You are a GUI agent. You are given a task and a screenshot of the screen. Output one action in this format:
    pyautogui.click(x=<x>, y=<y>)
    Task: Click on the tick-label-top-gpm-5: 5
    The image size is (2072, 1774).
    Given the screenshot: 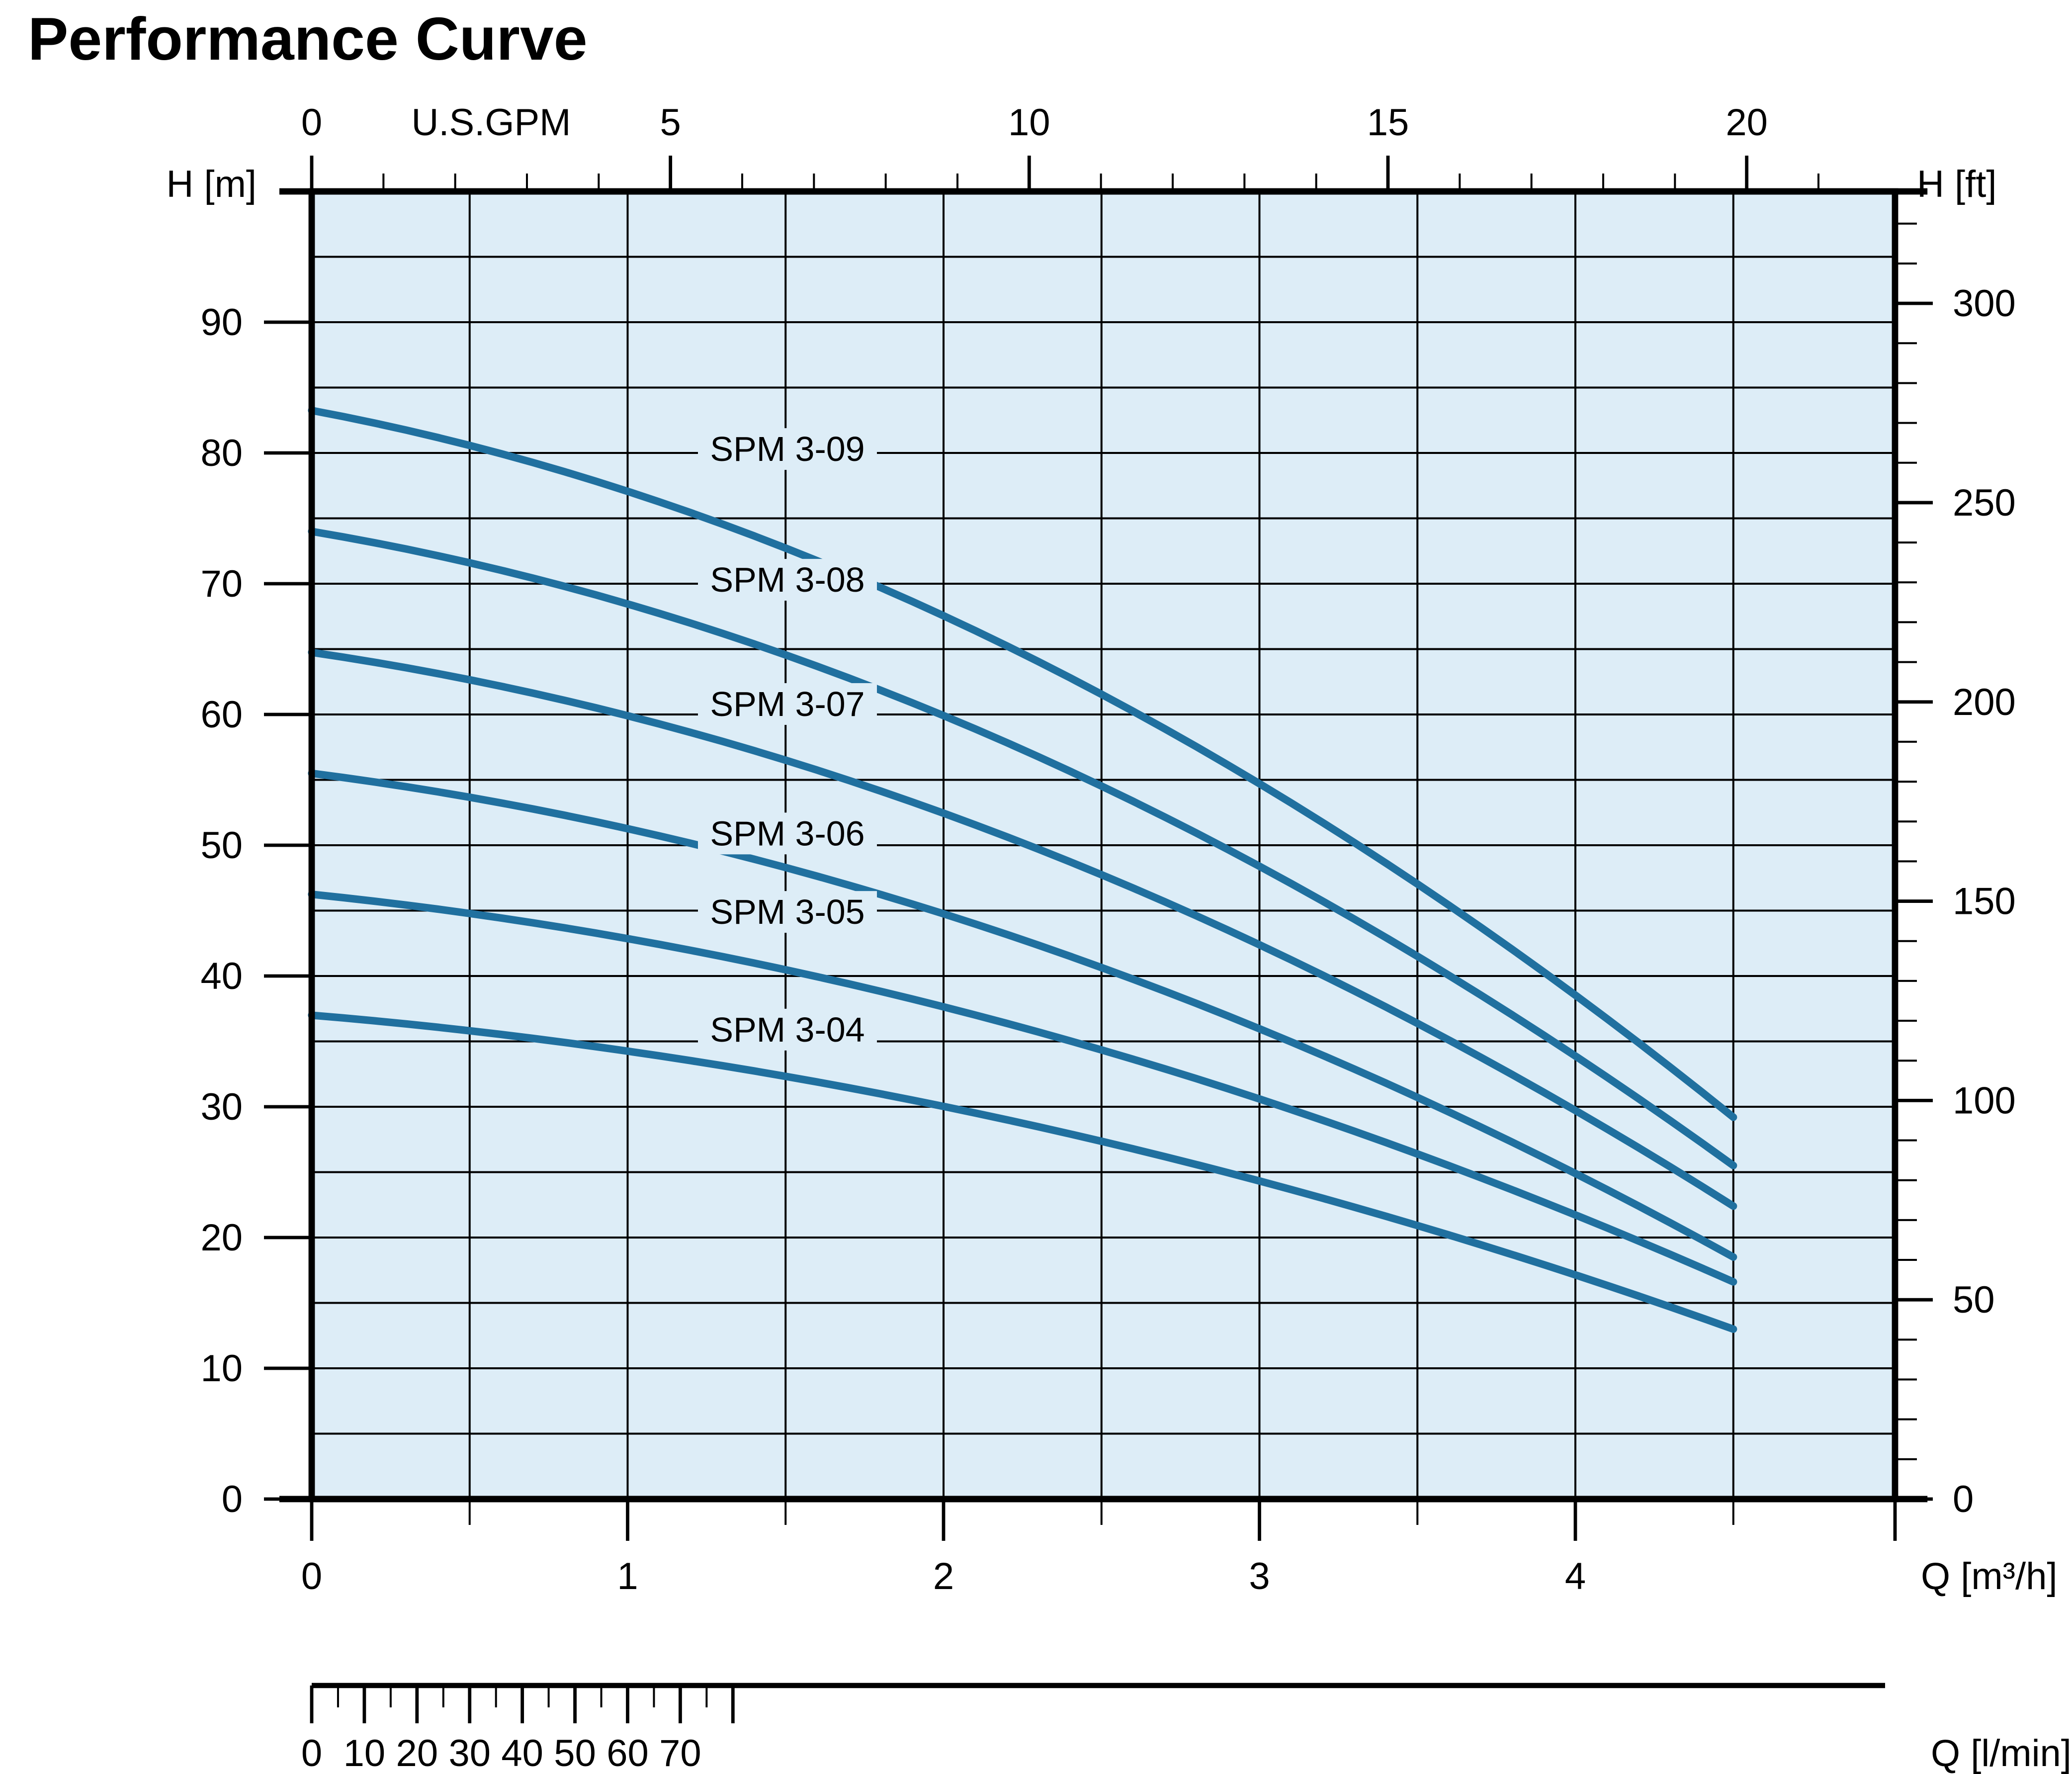 What is the action you would take?
    pyautogui.click(x=671, y=122)
    